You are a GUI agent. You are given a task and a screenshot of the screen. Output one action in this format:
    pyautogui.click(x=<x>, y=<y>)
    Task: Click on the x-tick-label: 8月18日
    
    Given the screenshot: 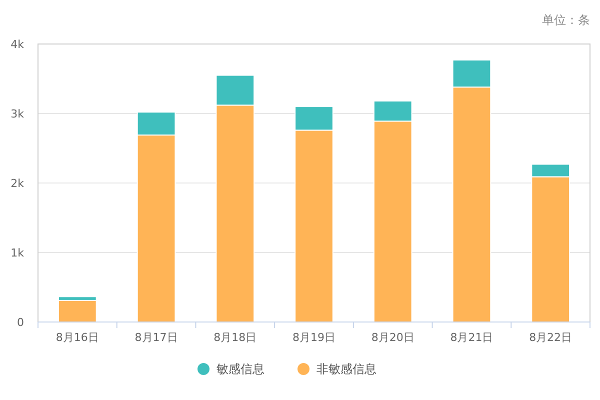 What is the action you would take?
    pyautogui.click(x=235, y=337)
    